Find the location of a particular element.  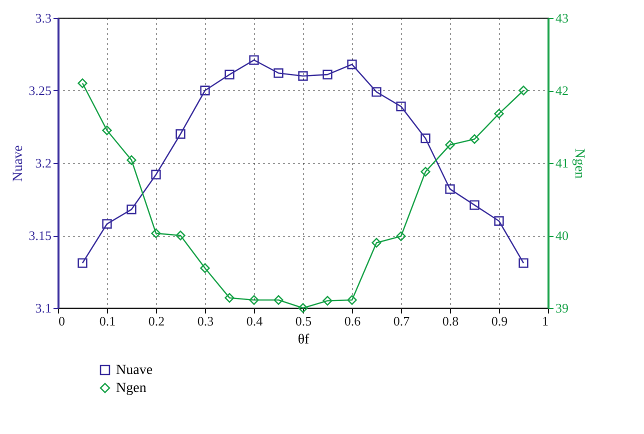

x-tick-label: 0 is located at coordinates (61, 321).